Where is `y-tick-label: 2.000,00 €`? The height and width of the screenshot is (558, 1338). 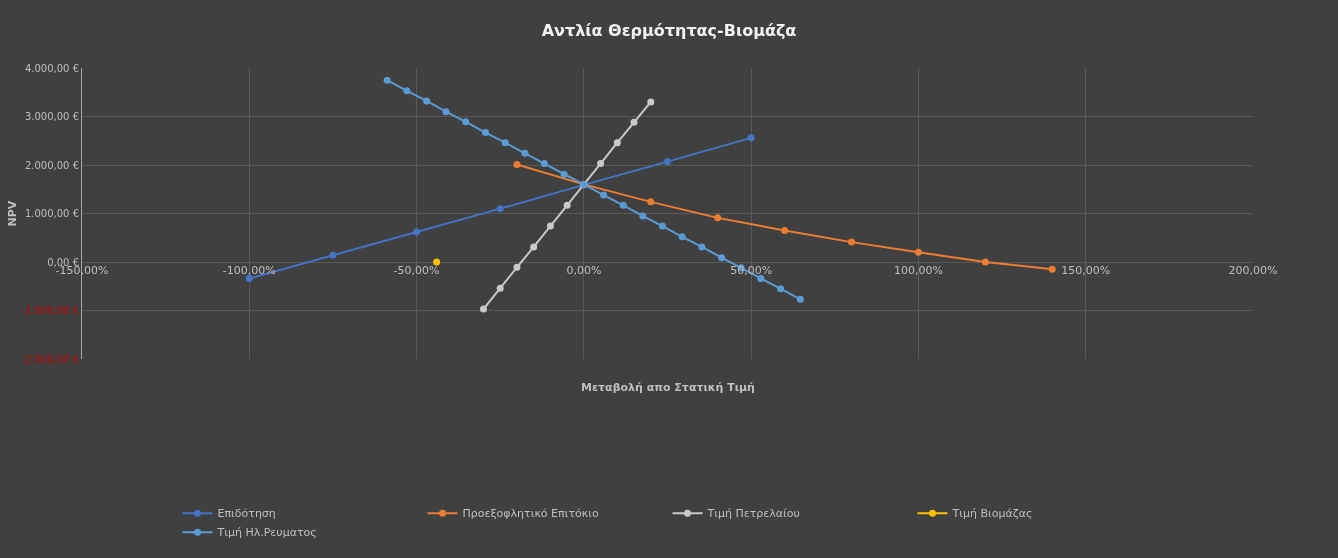
y-tick-label: 2.000,00 € is located at coordinates (51, 165).